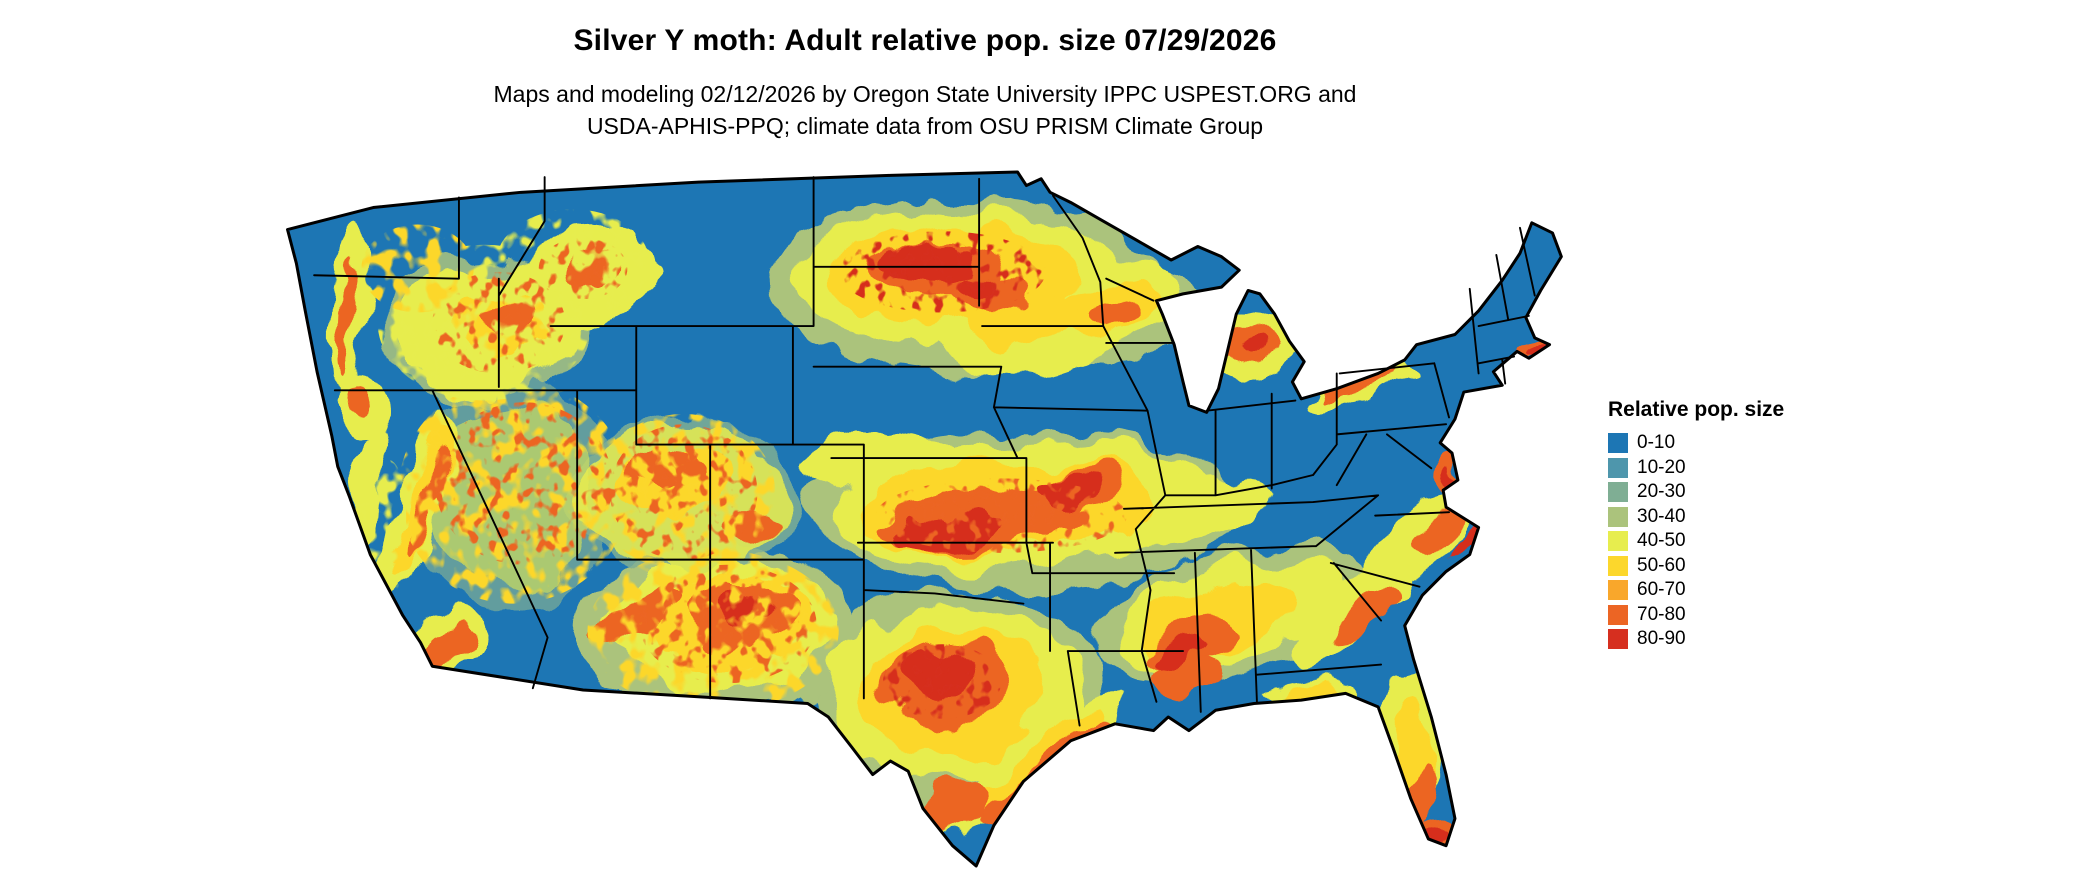 The height and width of the screenshot is (892, 2100). What do you see at coordinates (1661, 492) in the screenshot?
I see `legend-label: 20-30` at bounding box center [1661, 492].